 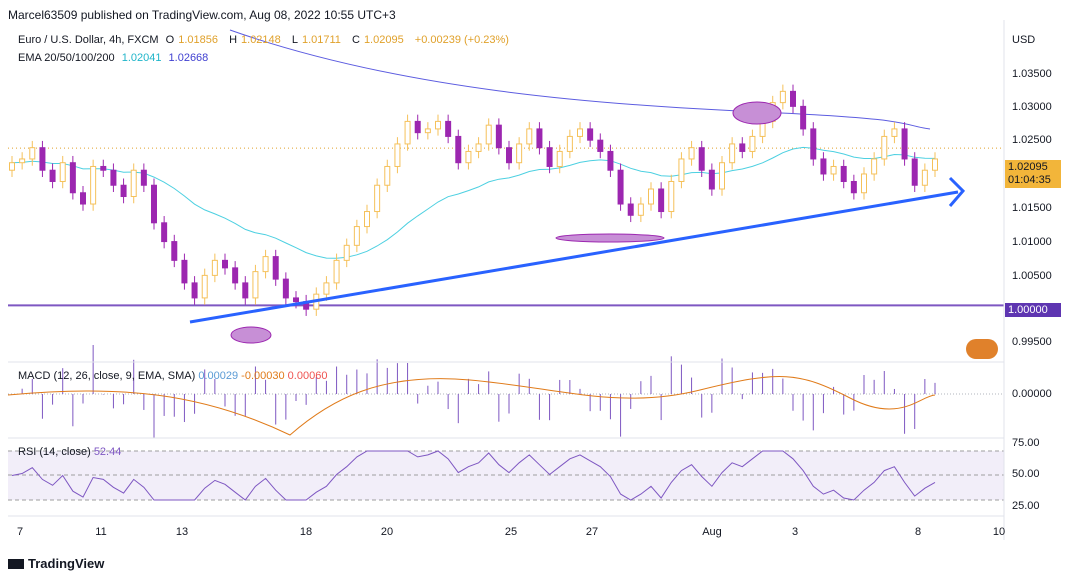 What do you see at coordinates (918, 532) in the screenshot?
I see `x-tick: 8` at bounding box center [918, 532].